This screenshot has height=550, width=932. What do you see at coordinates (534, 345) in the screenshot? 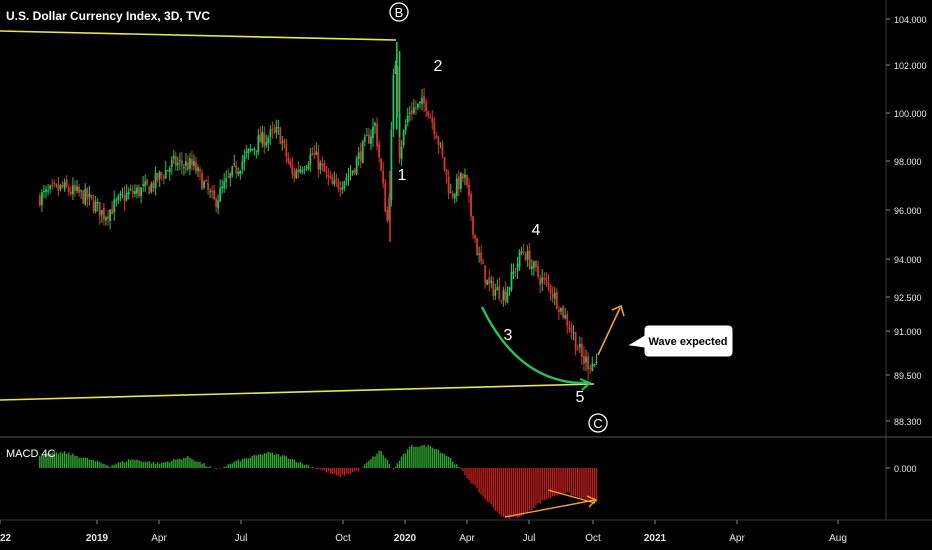
I see `wave-3-5-arc` at bounding box center [534, 345].